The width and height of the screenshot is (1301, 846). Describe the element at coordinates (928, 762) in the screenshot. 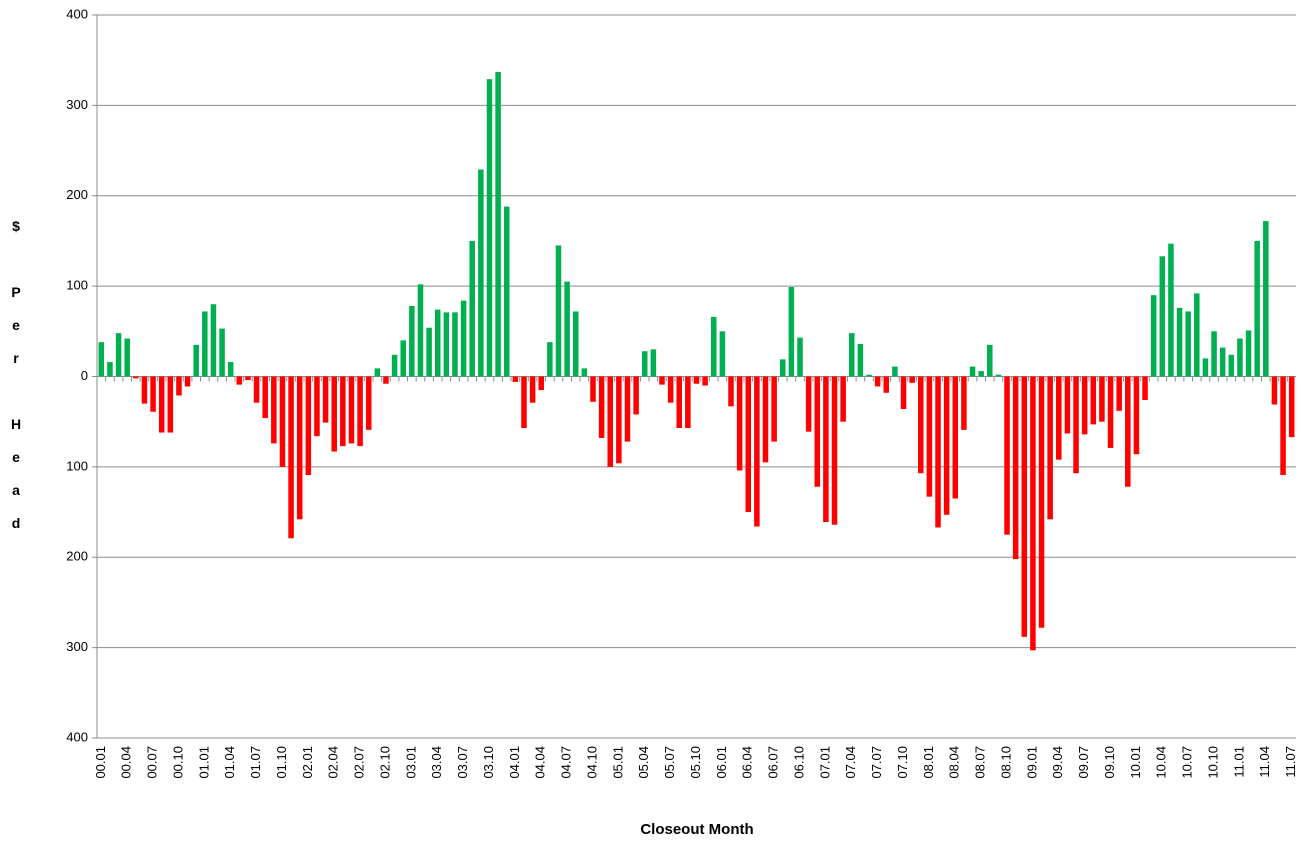

I see `x-tick-label: 08.01` at that location.